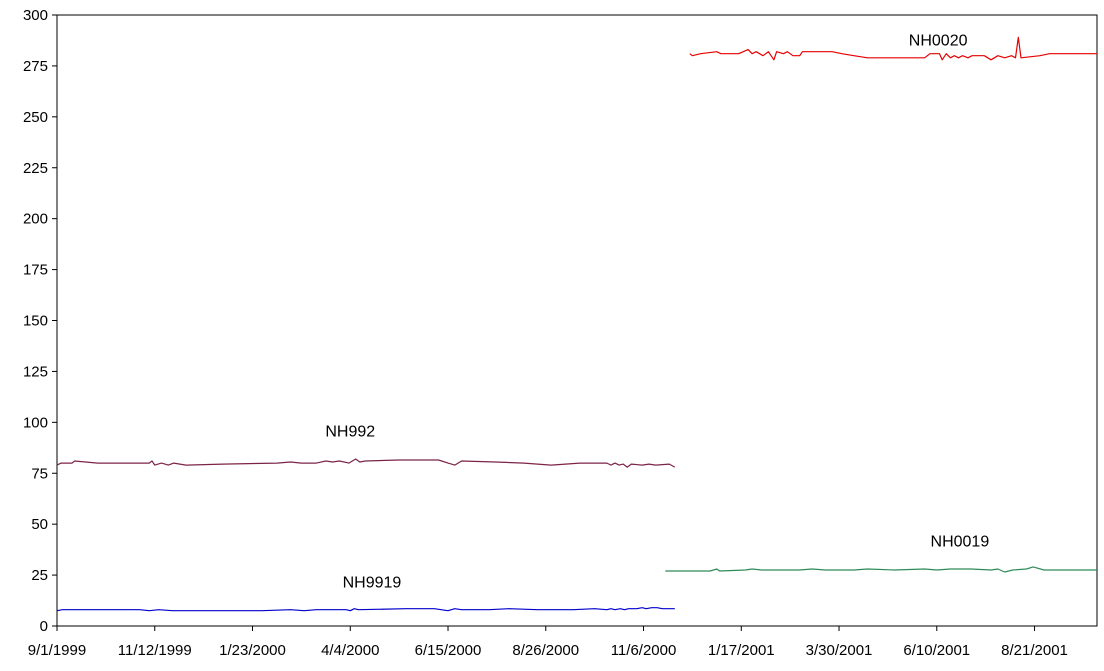 This screenshot has width=1104, height=671. Describe the element at coordinates (35, 168) in the screenshot. I see `y-tick-label: 225` at that location.